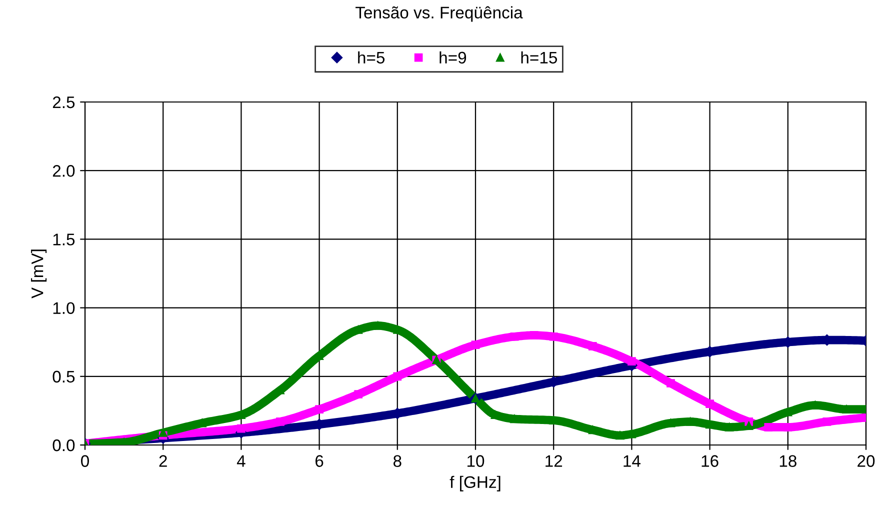 Image resolution: width=878 pixels, height=526 pixels. I want to click on legend-label: h=9, so click(453, 57).